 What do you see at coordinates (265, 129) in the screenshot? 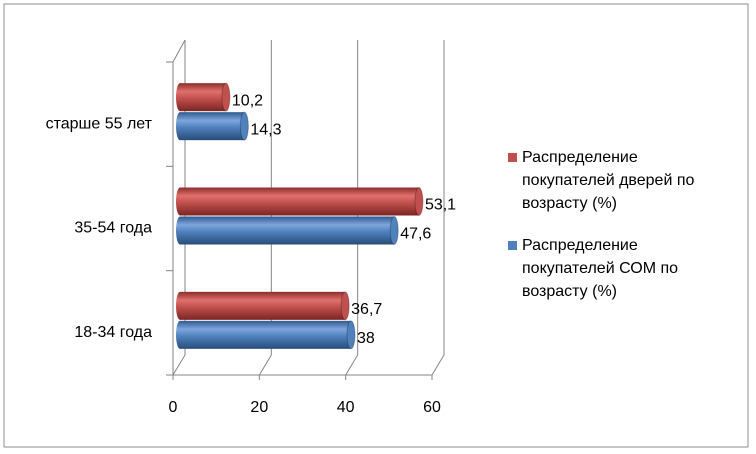
I see `value-label: 14,3` at bounding box center [265, 129].